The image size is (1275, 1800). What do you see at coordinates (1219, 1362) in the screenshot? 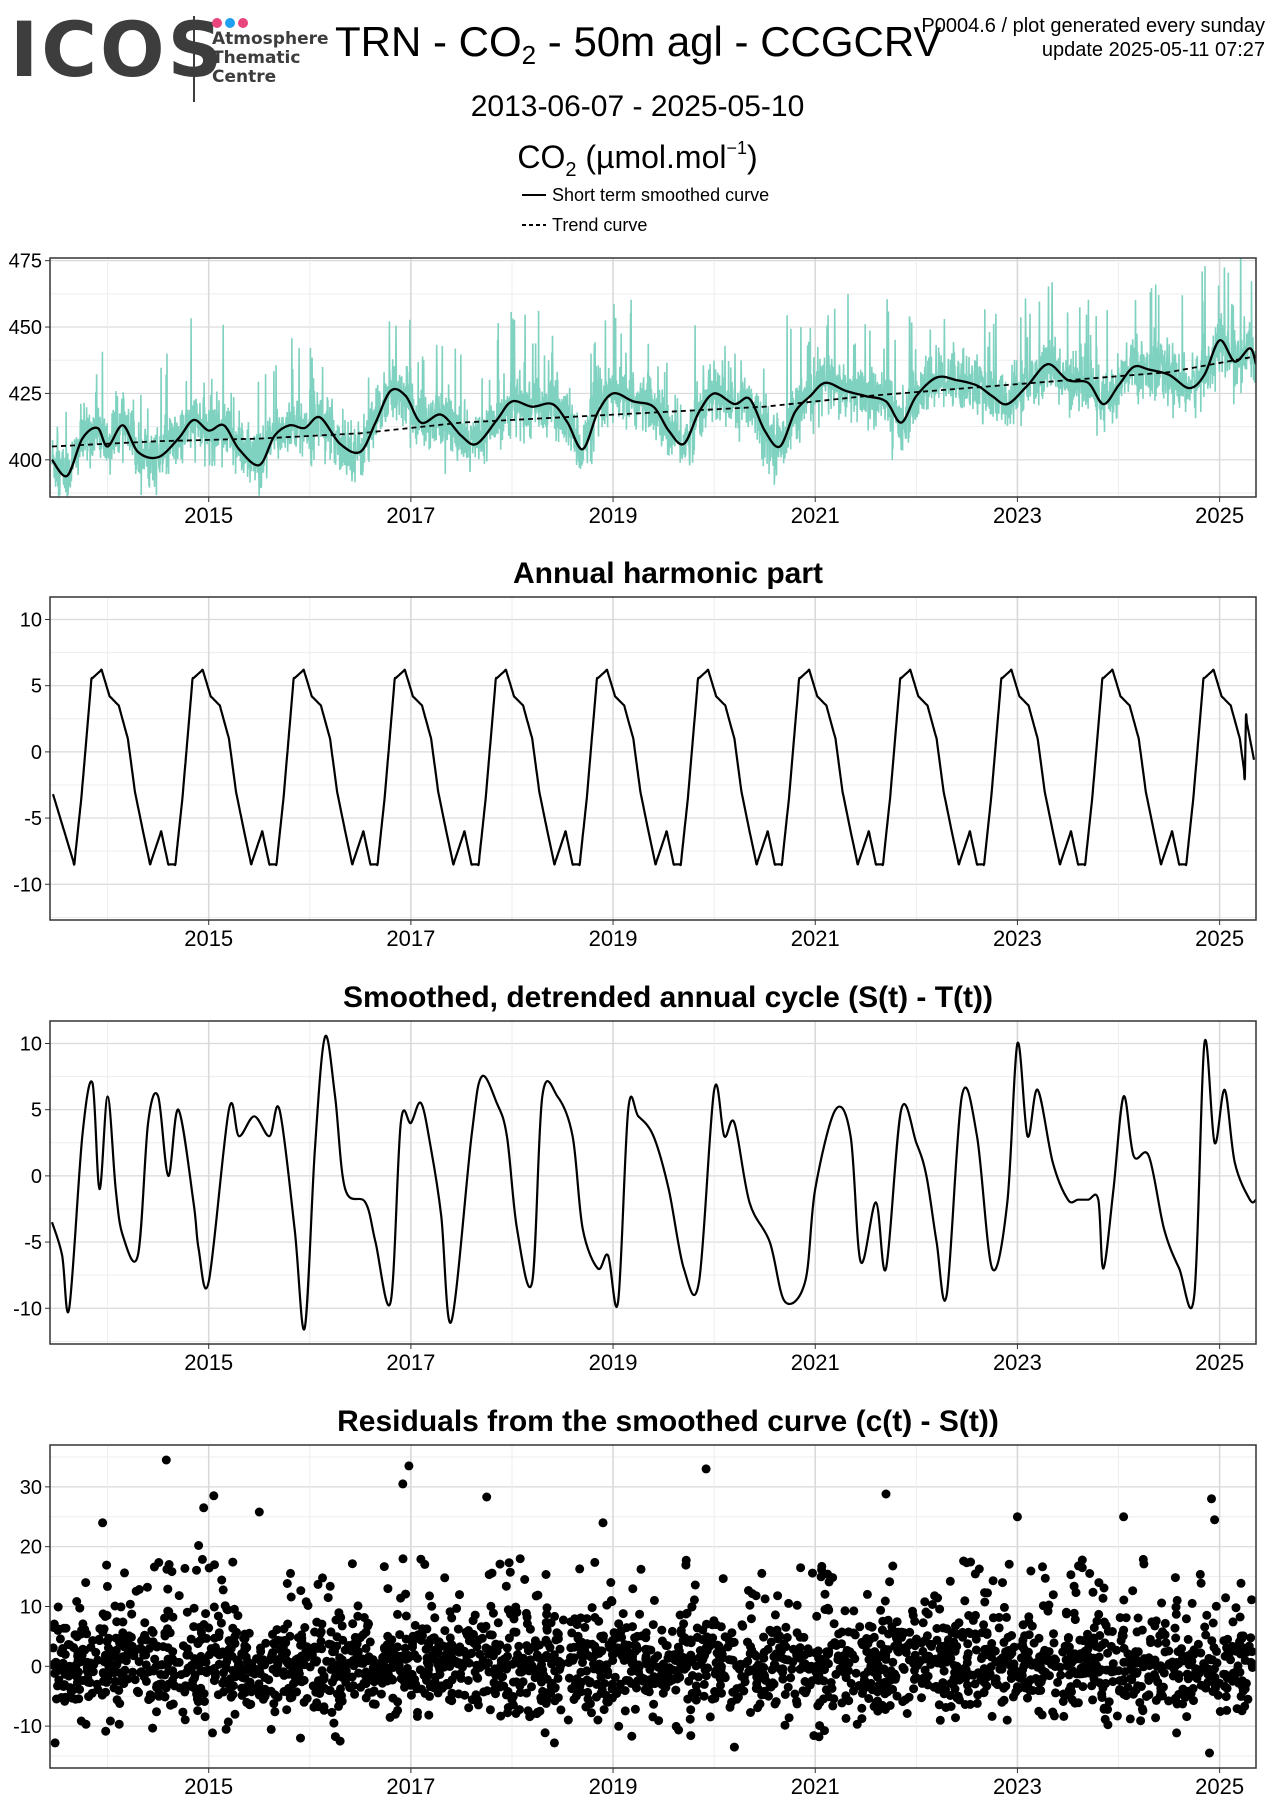
I see `x-tick-label: 2025` at bounding box center [1219, 1362].